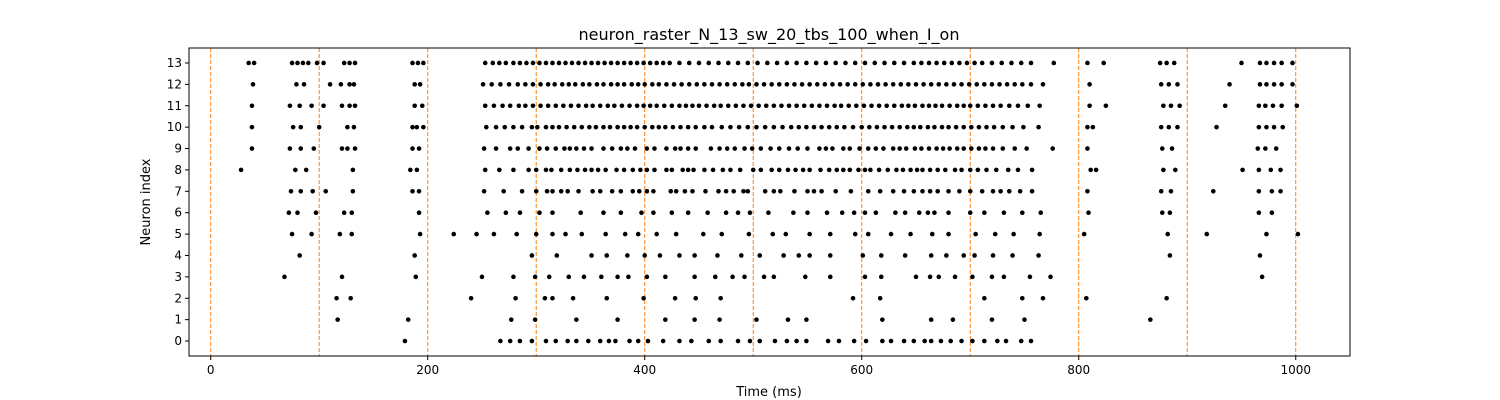  What do you see at coordinates (319, 127) in the screenshot?
I see `spike-n10-t100` at bounding box center [319, 127].